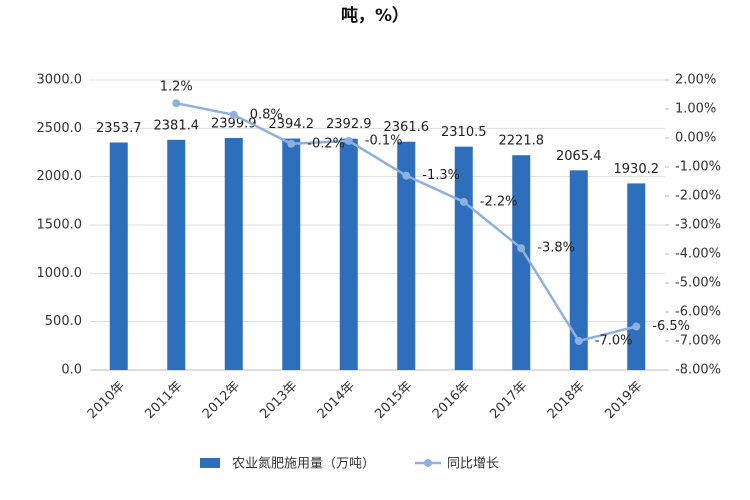 This screenshot has height=500, width=750. Describe the element at coordinates (698, 370) in the screenshot. I see `y2-tick-label: -8.00%` at that location.